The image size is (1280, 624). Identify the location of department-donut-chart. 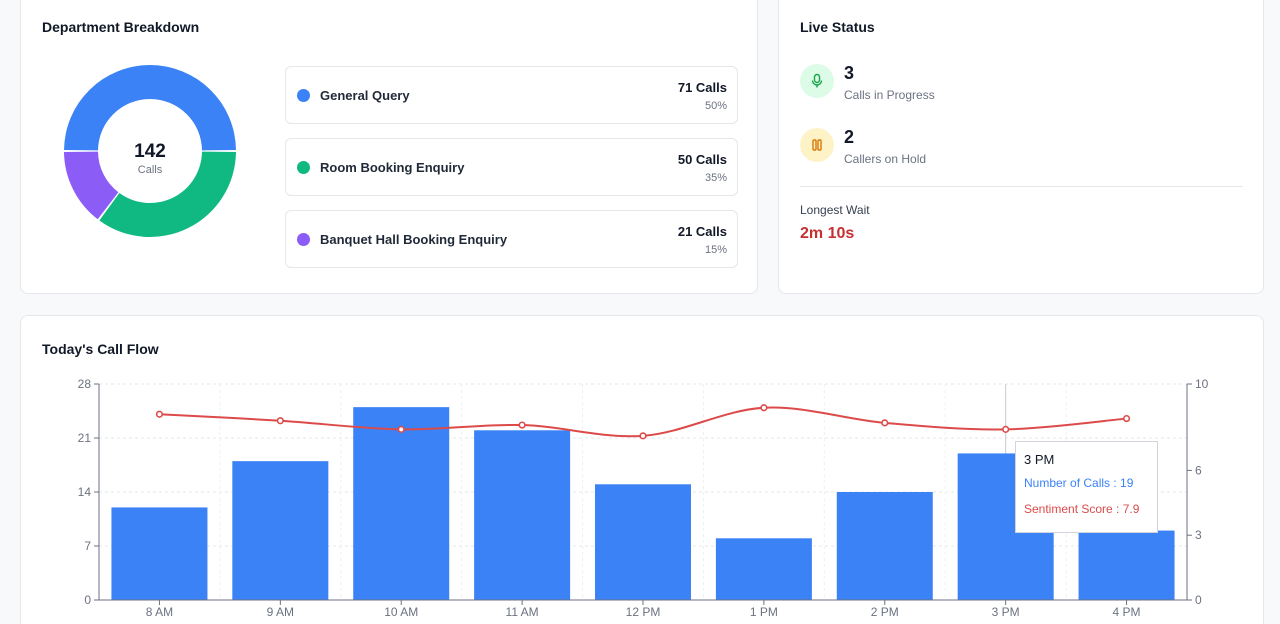
(150, 150).